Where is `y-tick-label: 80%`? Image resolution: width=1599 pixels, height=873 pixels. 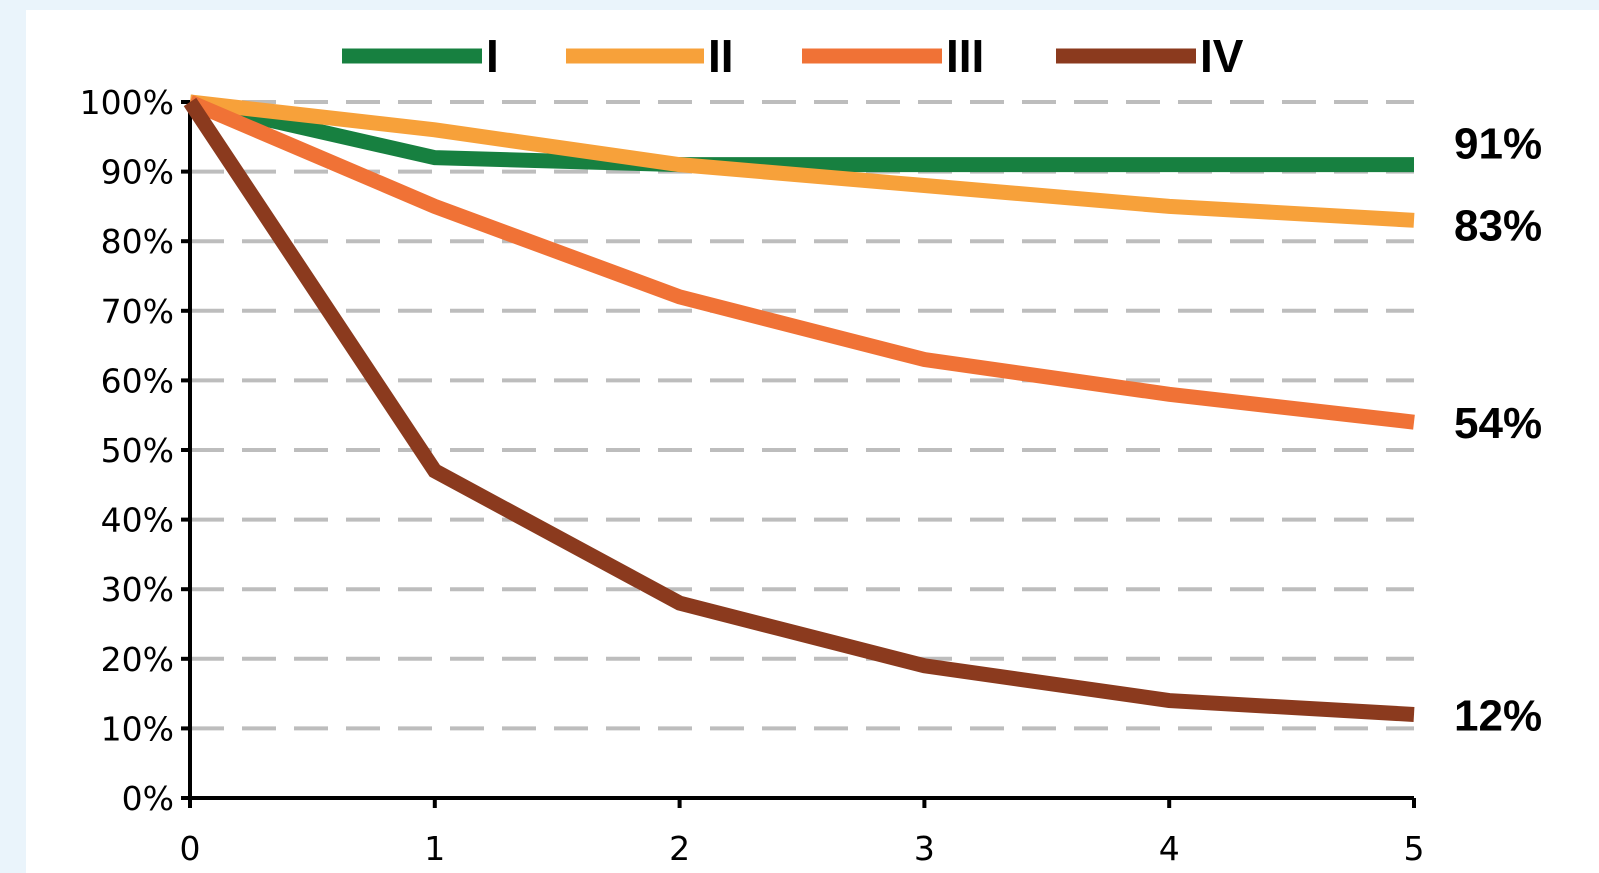
y-tick-label: 80% is located at coordinates (137, 241).